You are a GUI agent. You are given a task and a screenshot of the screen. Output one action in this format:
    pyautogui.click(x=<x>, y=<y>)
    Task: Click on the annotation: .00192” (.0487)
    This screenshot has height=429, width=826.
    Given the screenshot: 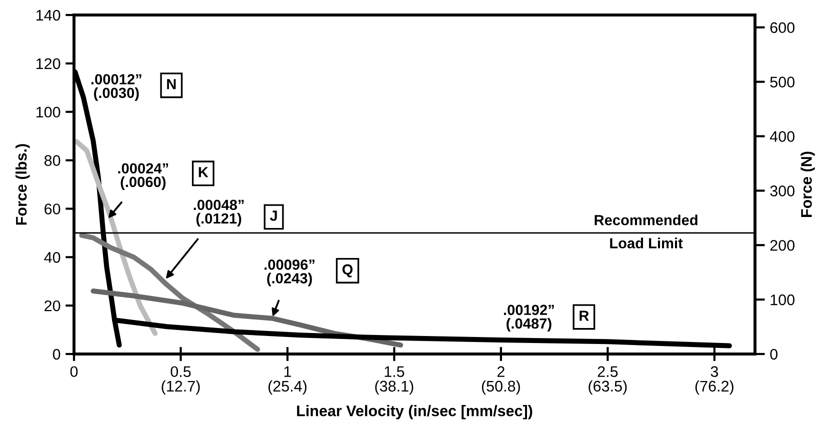 What is the action you would take?
    pyautogui.click(x=529, y=318)
    